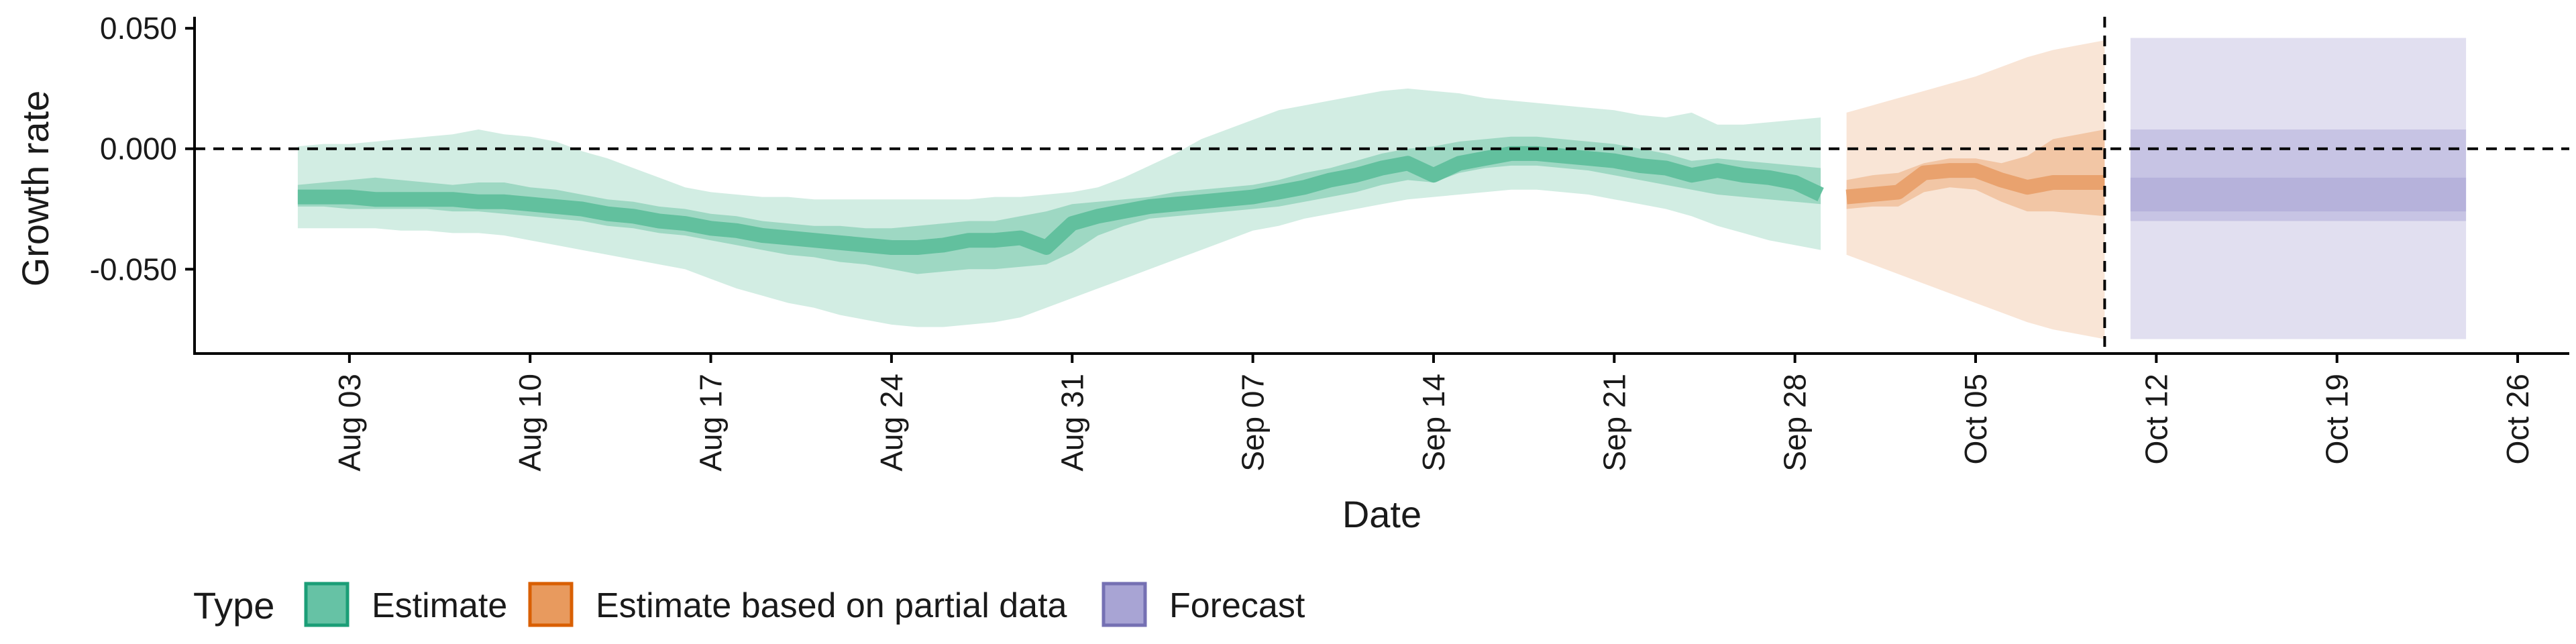  Describe the element at coordinates (1124, 604) in the screenshot. I see `legend-key-forecast` at that location.